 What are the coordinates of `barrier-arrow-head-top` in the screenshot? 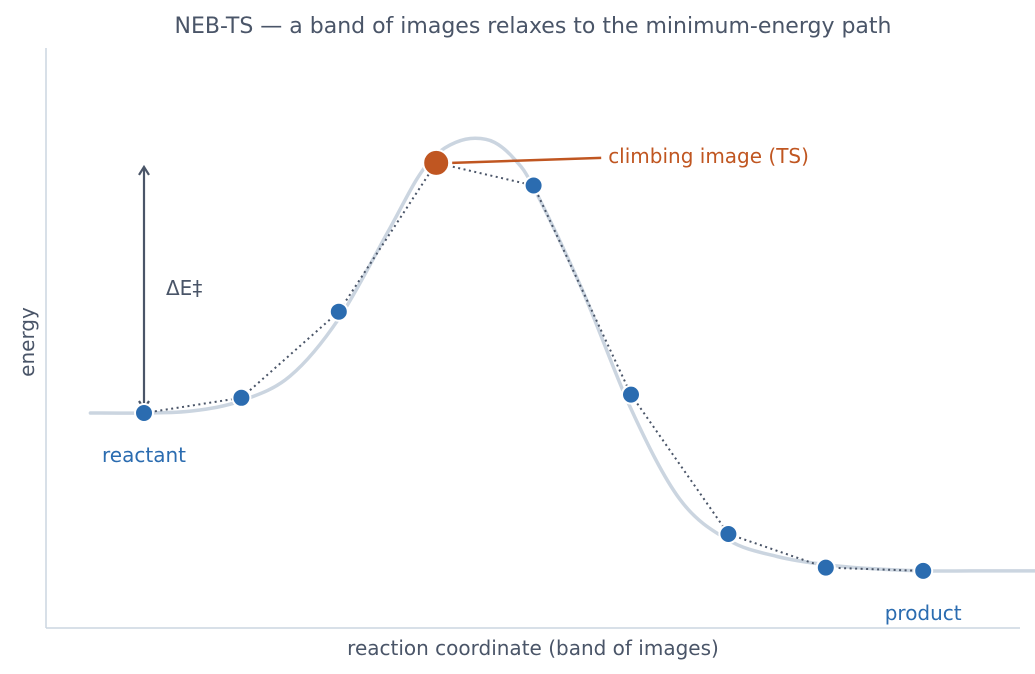 It's located at (144, 170).